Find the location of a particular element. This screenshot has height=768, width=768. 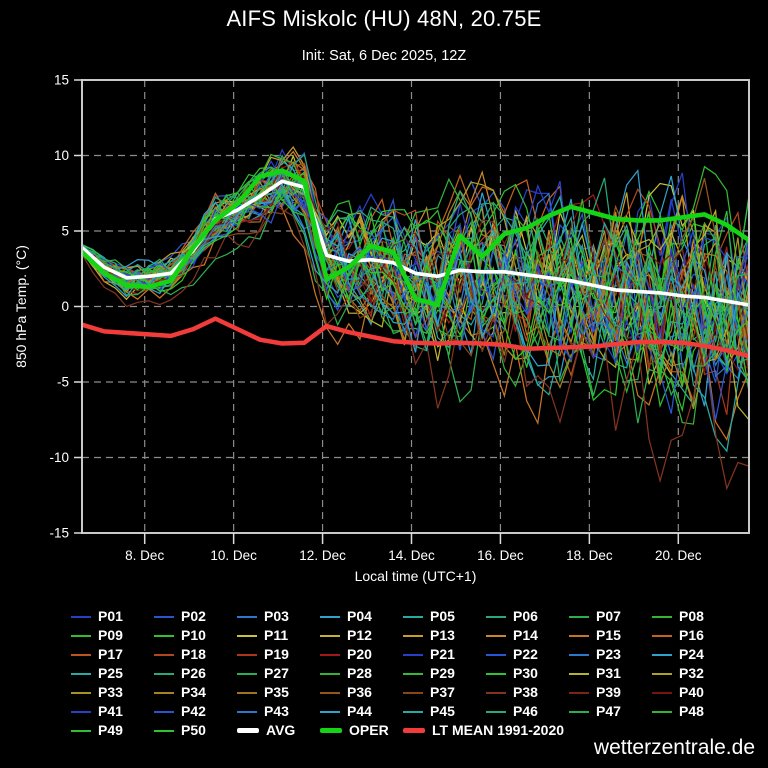

legend-label: AVG is located at coordinates (281, 730).